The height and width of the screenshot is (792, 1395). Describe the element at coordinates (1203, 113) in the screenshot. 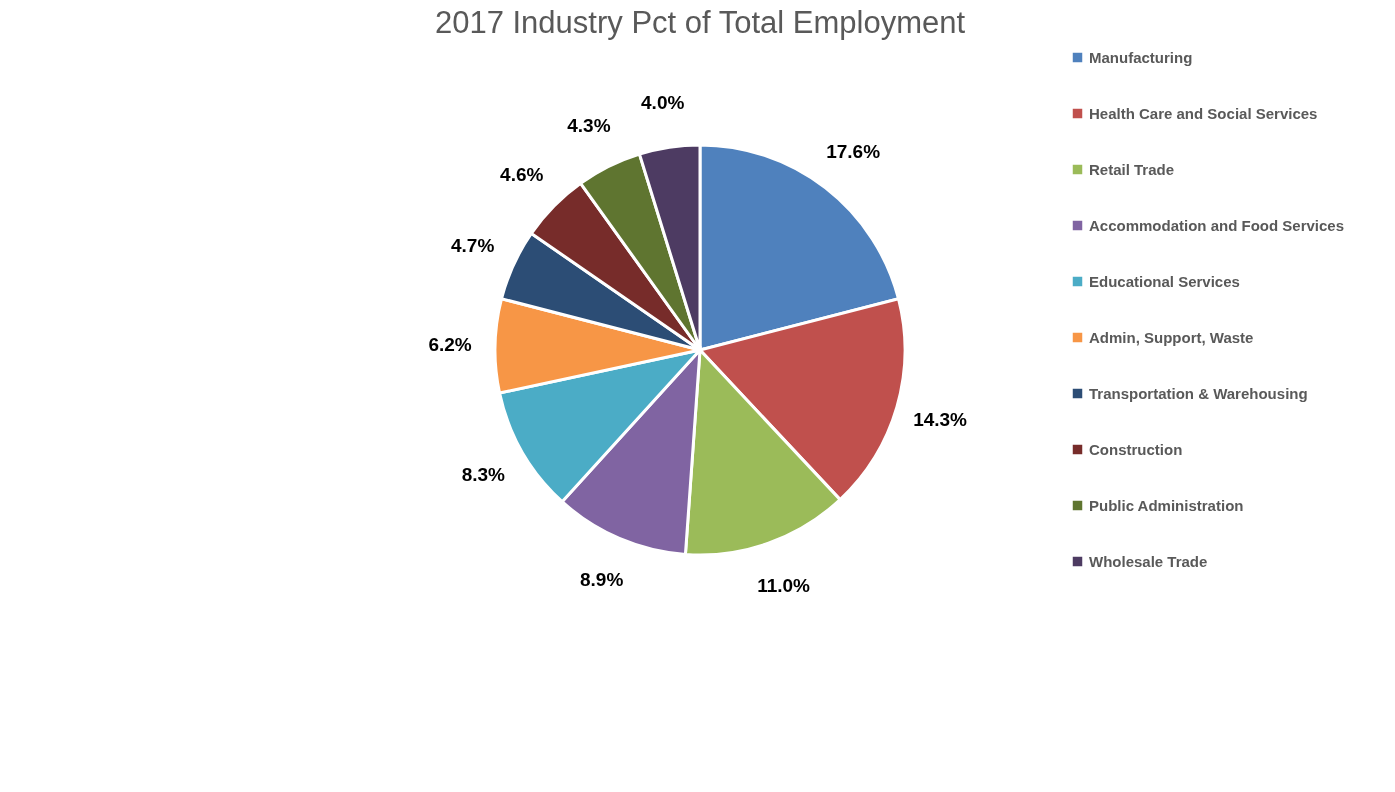

I see `legend-label: Health Care and Social Services` at that location.